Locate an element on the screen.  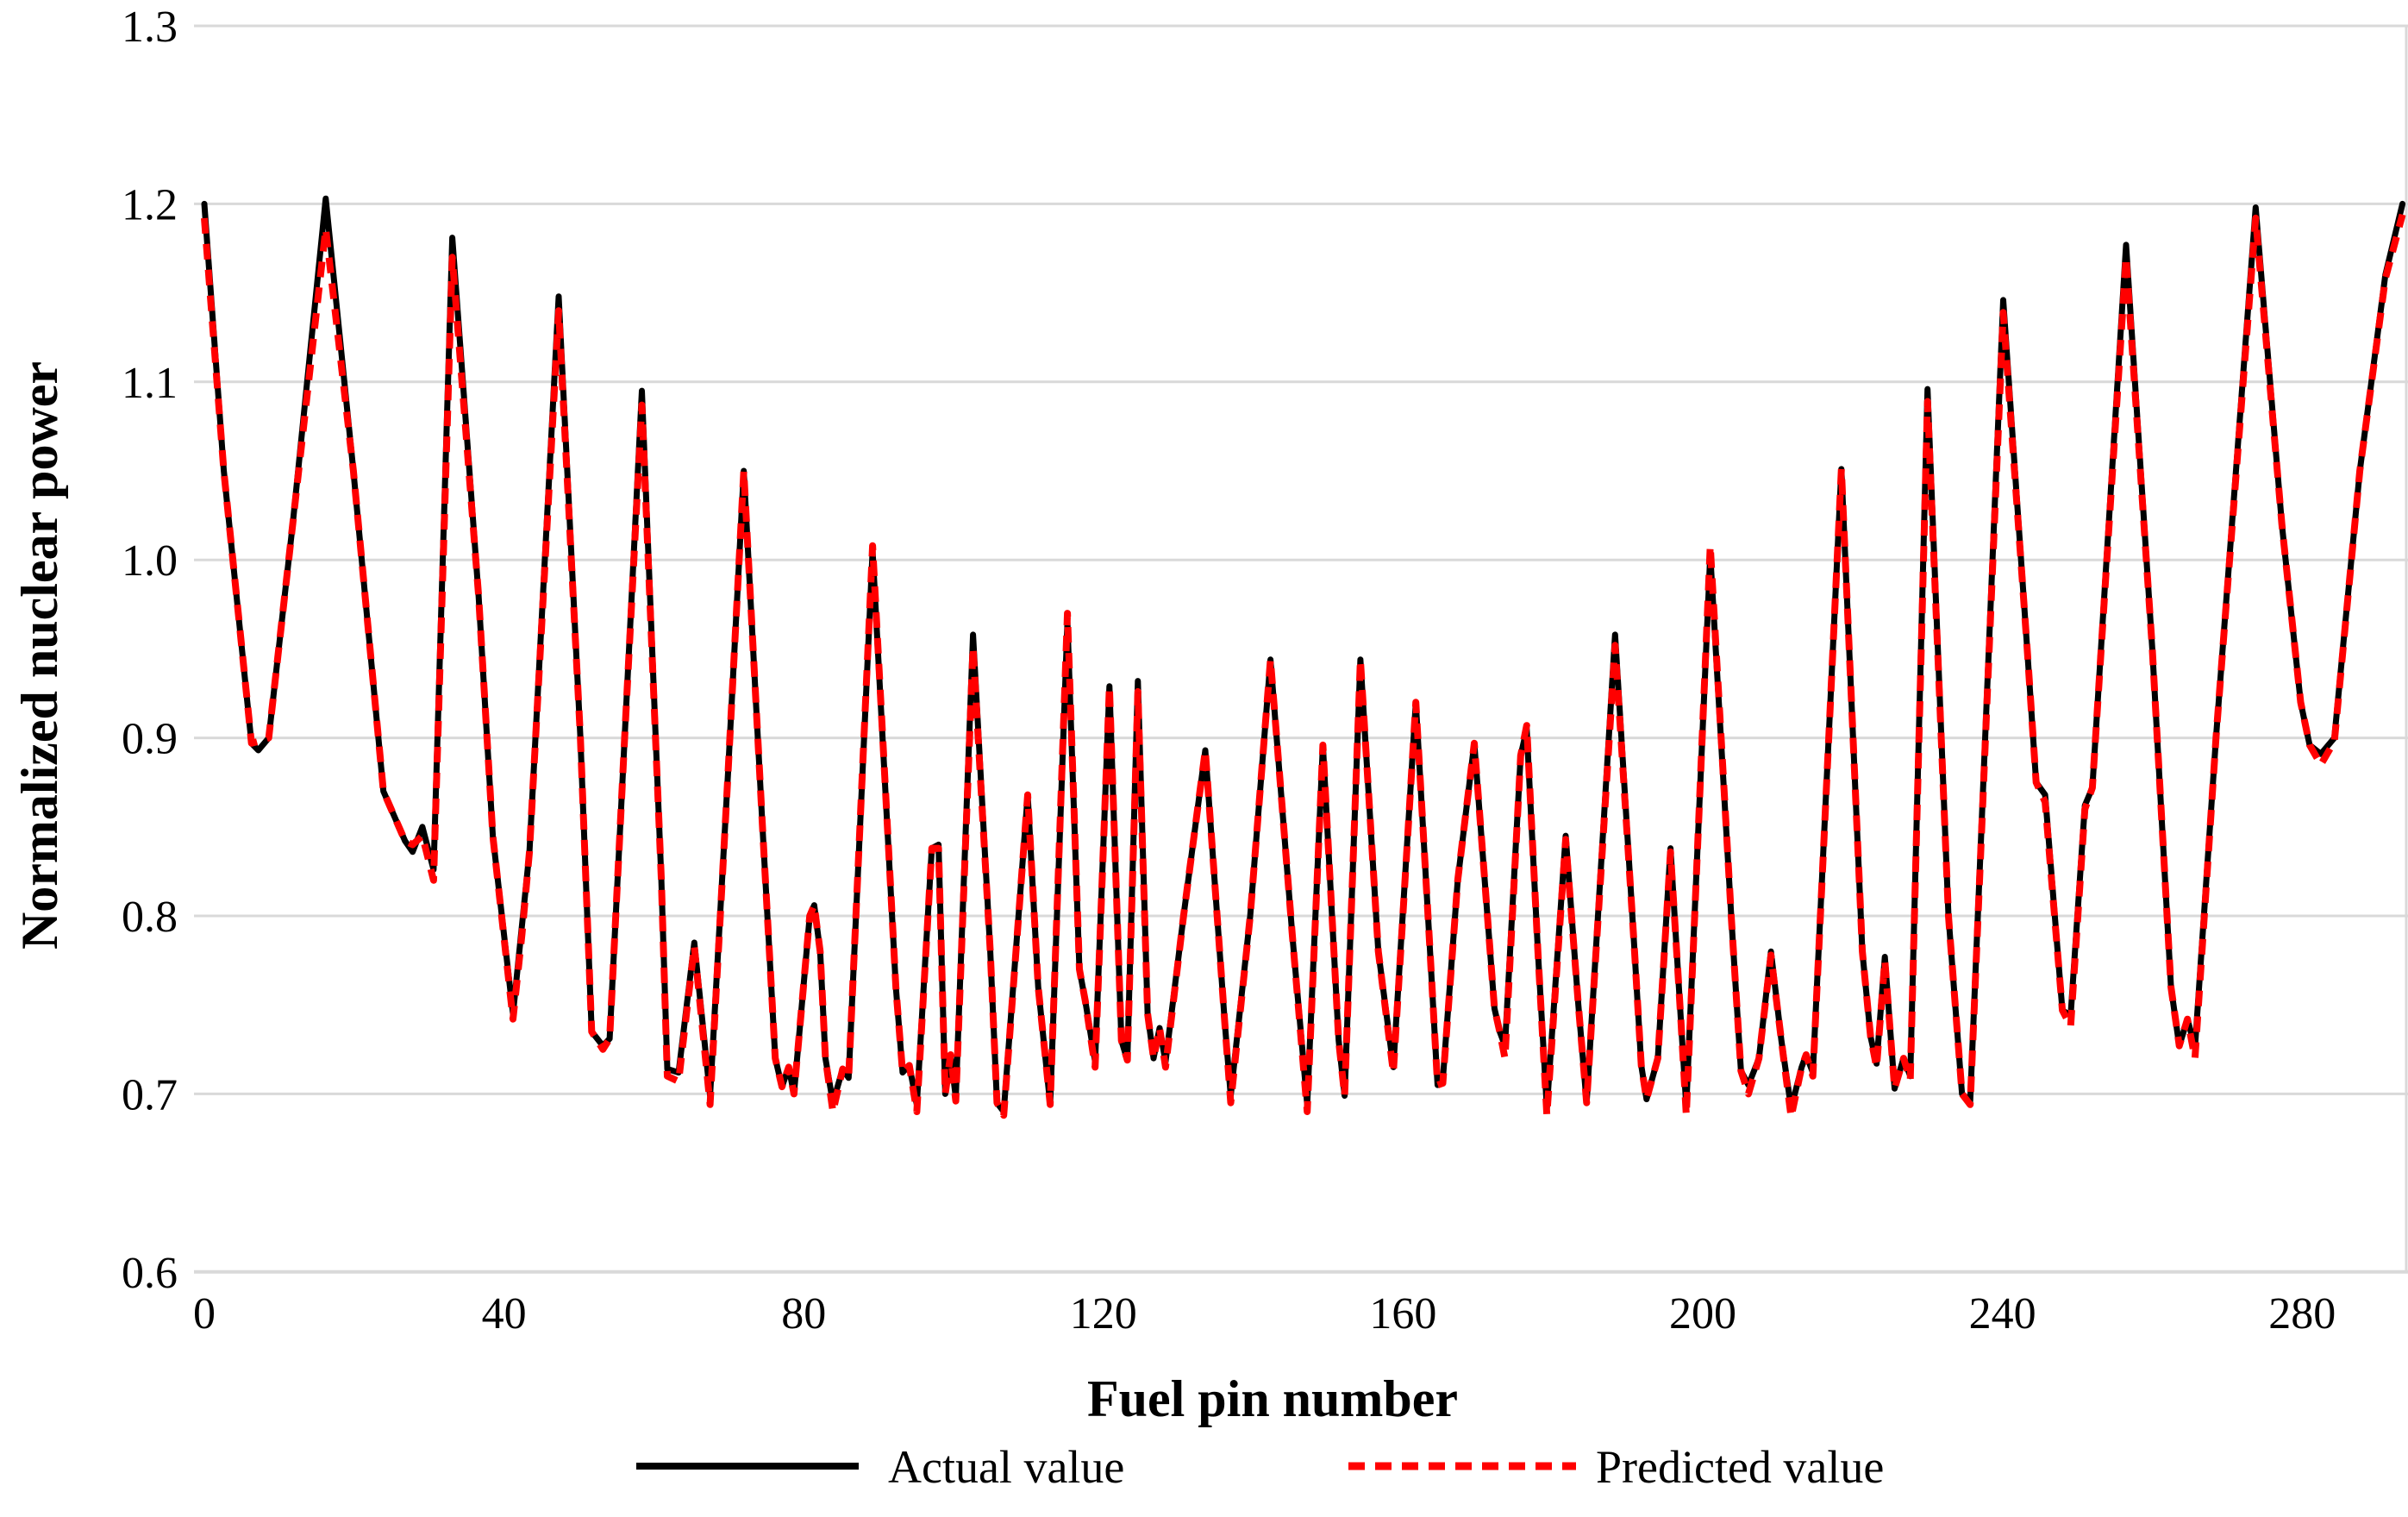
y-tick-label: 0.8 is located at coordinates (150, 918).